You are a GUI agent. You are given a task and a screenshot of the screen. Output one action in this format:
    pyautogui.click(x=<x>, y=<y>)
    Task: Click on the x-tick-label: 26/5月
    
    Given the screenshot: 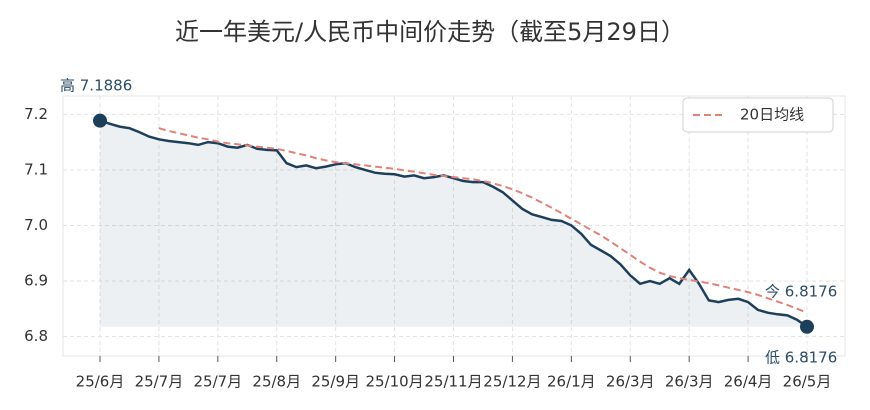 What is the action you would take?
    pyautogui.click(x=807, y=382)
    